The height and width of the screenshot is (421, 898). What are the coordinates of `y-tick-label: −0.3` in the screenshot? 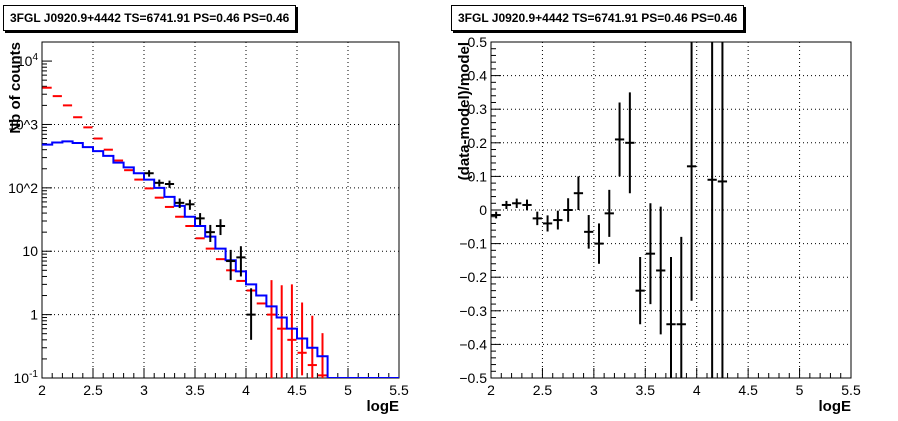 It's located at (473, 311).